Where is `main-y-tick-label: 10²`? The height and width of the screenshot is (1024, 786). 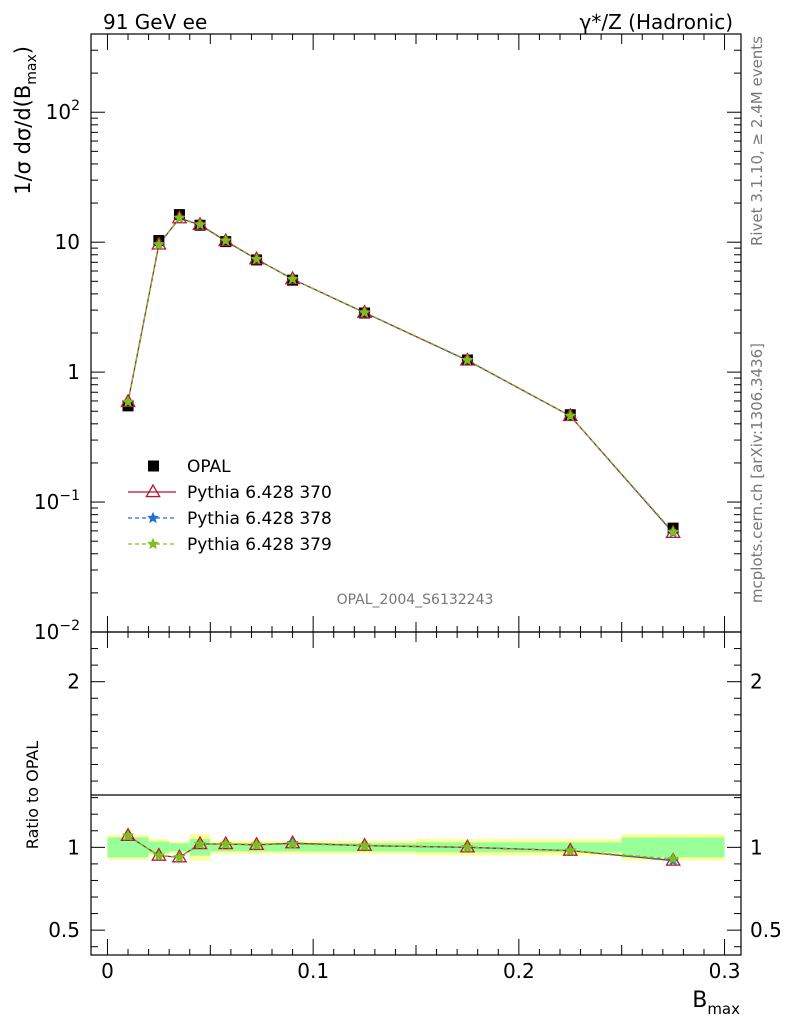
main-y-tick-label: 10² is located at coordinates (63, 111).